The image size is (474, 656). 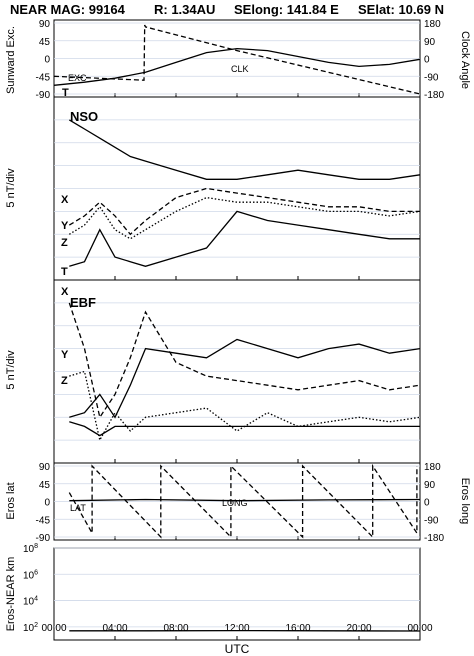 I want to click on nso-label-y: Y, so click(x=65, y=226).